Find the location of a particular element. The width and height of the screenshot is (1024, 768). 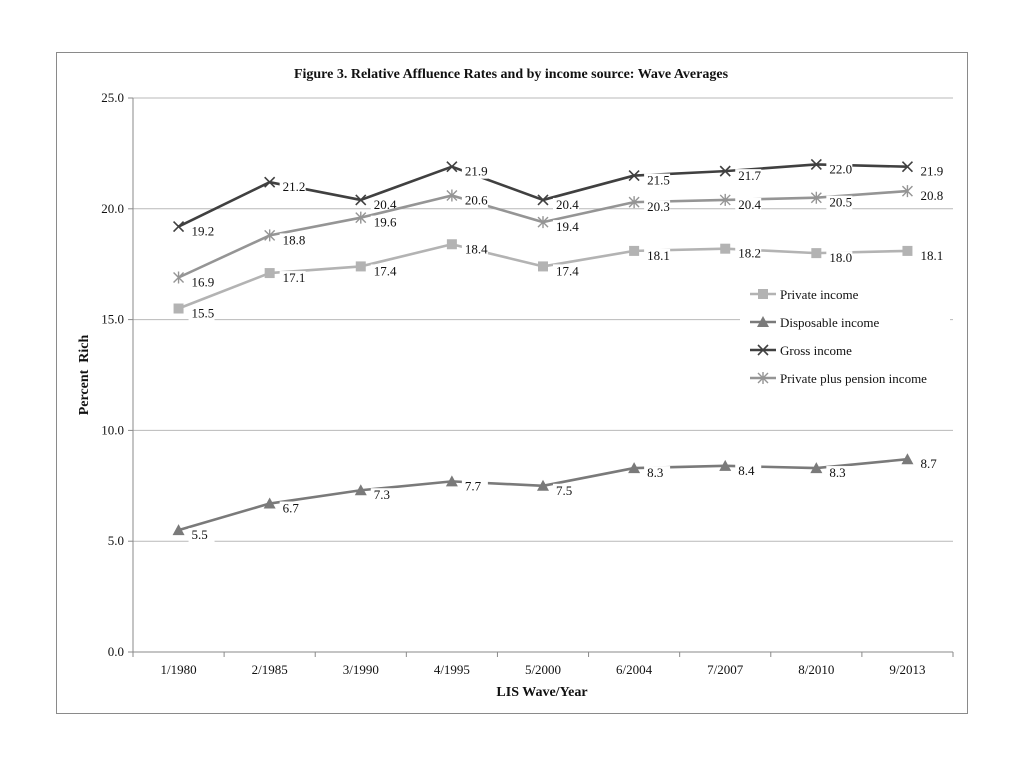

y-tick-label: 0.0 is located at coordinates (116, 651).